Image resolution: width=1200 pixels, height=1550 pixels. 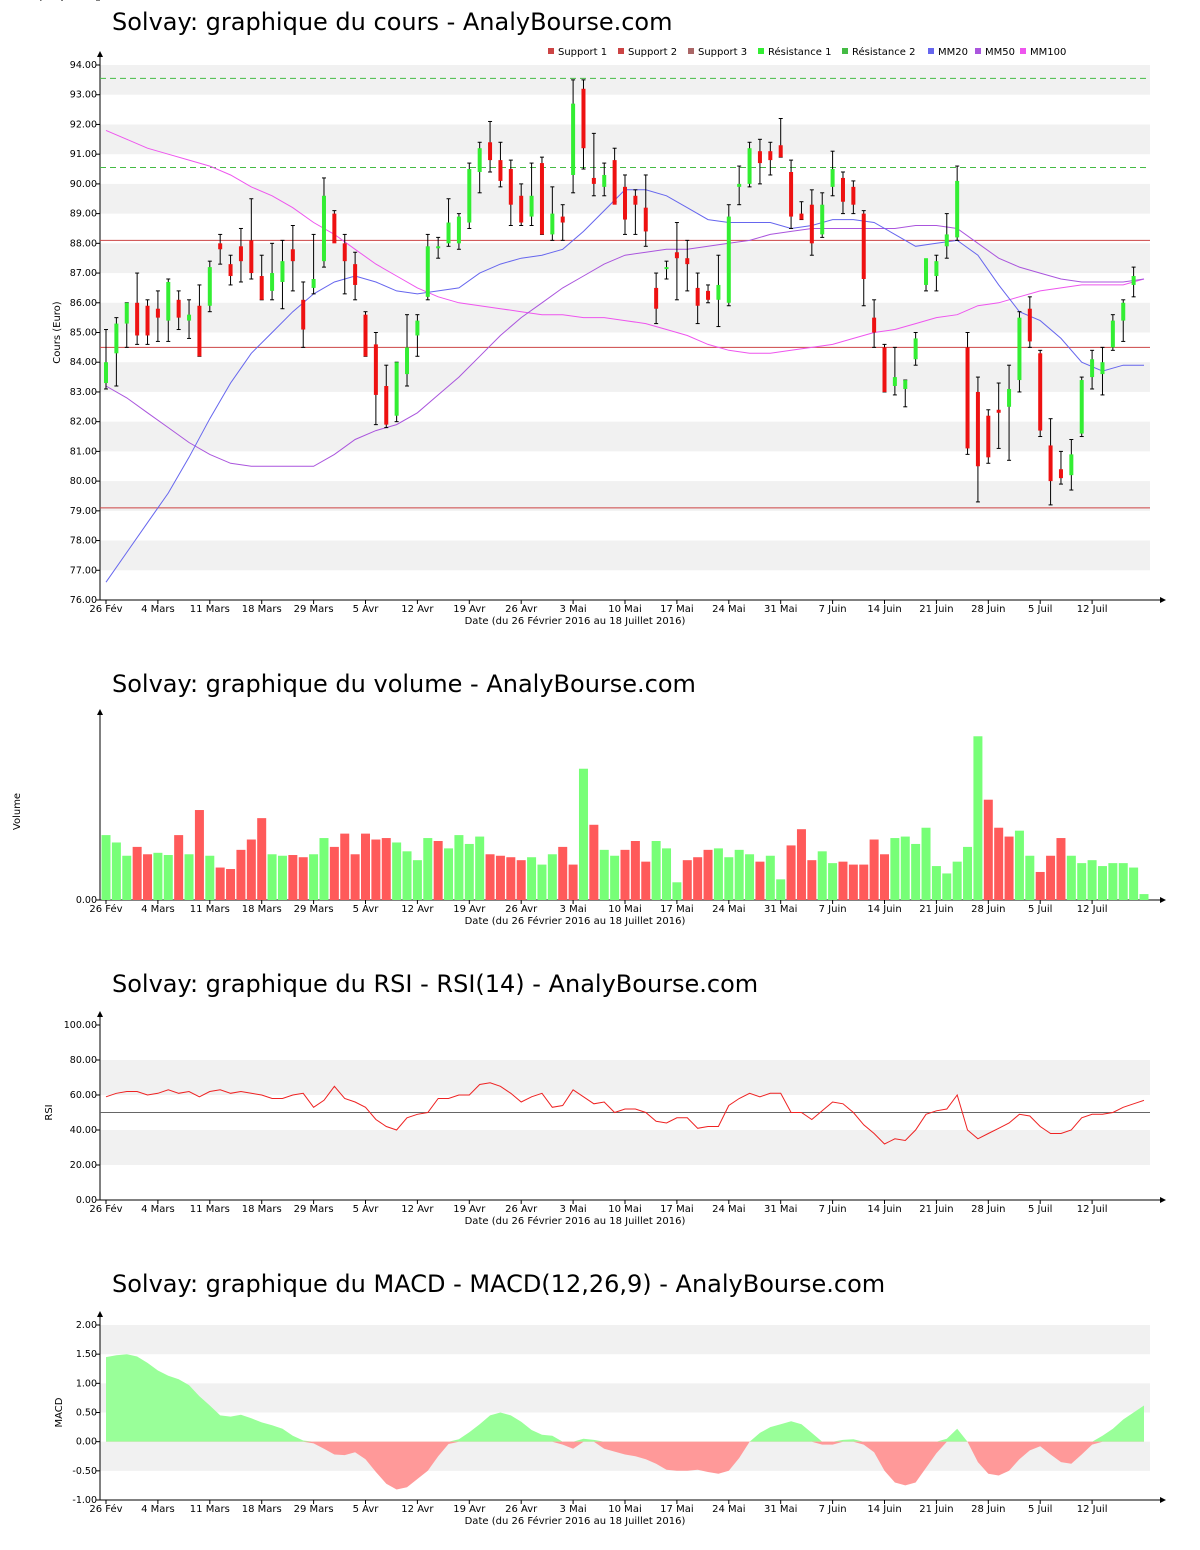 I want to click on volume-x-axis-arrow, so click(x=1163, y=900).